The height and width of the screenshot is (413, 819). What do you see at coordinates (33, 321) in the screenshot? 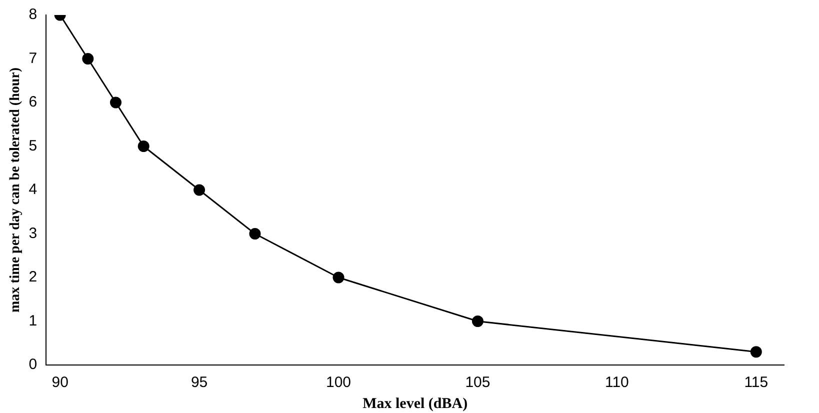
I see `y-tick-label: 1` at bounding box center [33, 321].